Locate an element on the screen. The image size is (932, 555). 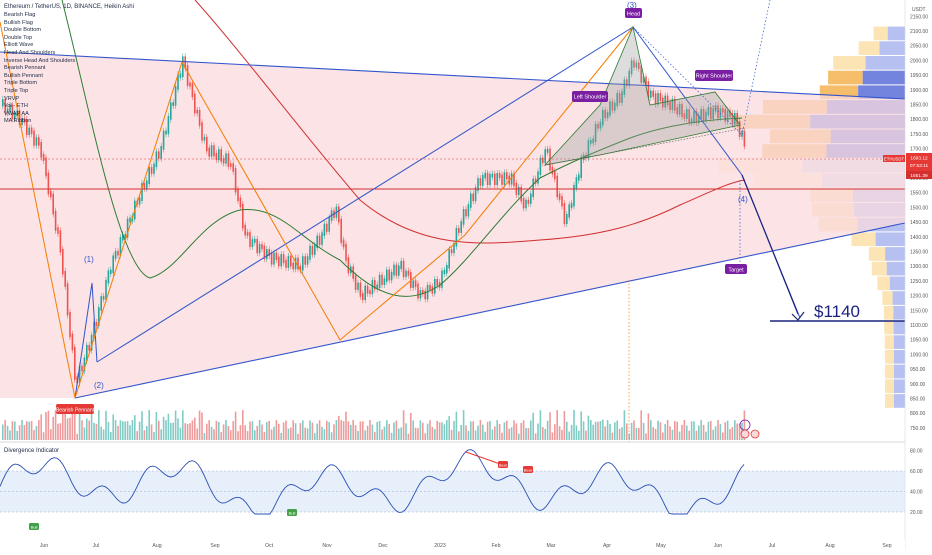
indicator-item: Double Bottom is located at coordinates (23, 30).